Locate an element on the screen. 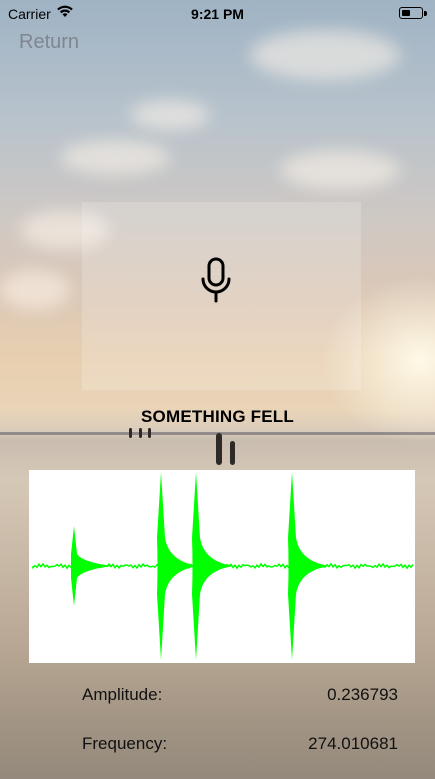 Image resolution: width=435 pixels, height=779 pixels. wifi-icon is located at coordinates (65, 11).